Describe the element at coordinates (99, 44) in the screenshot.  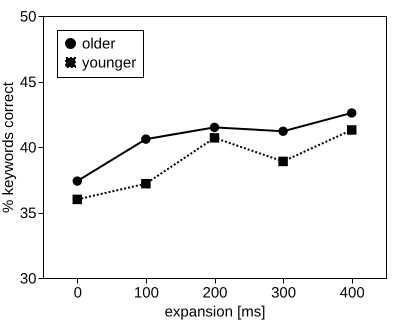
I see `legend-label: older` at that location.